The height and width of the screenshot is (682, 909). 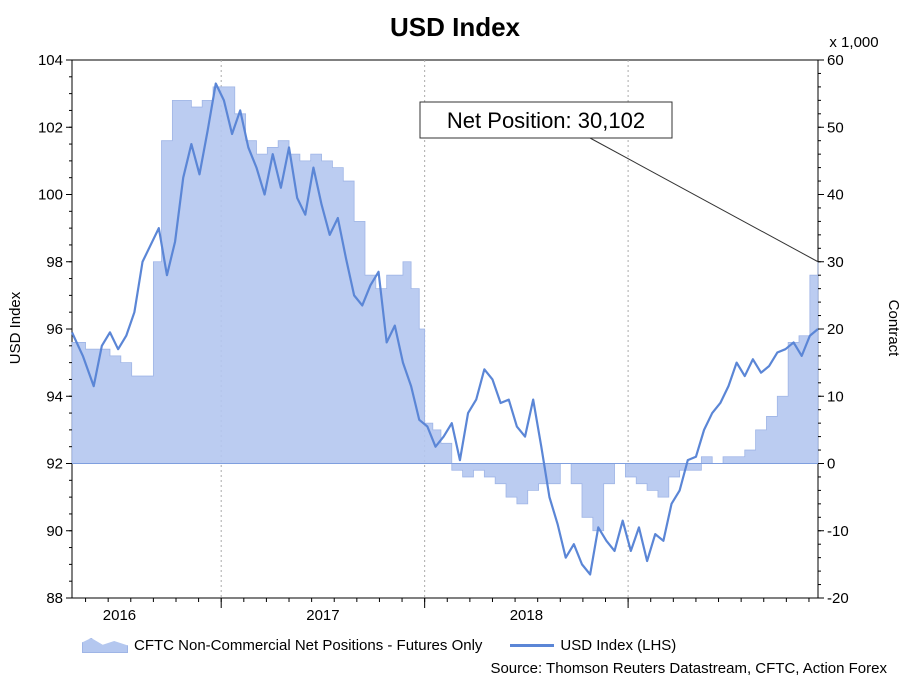 What do you see at coordinates (853, 42) in the screenshot?
I see `right-axis-unit: x 1,000` at bounding box center [853, 42].